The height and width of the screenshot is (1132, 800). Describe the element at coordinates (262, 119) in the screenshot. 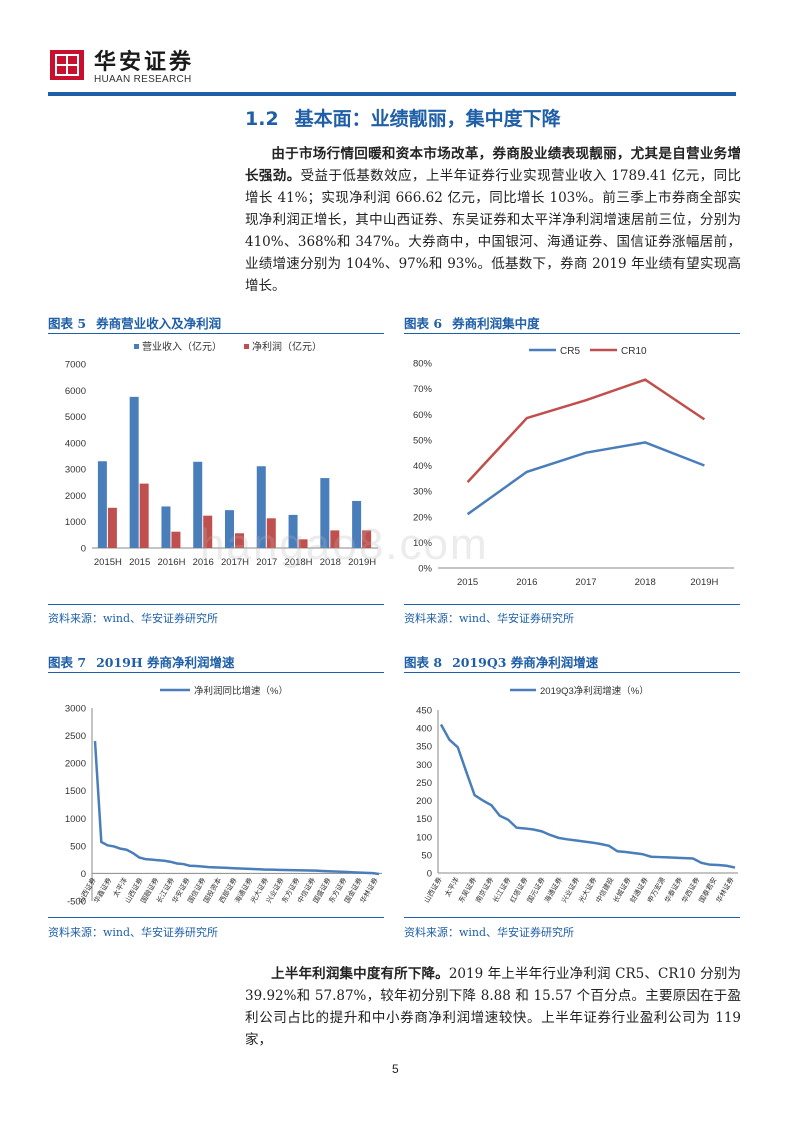

I see `section-number: 1.2` at that location.